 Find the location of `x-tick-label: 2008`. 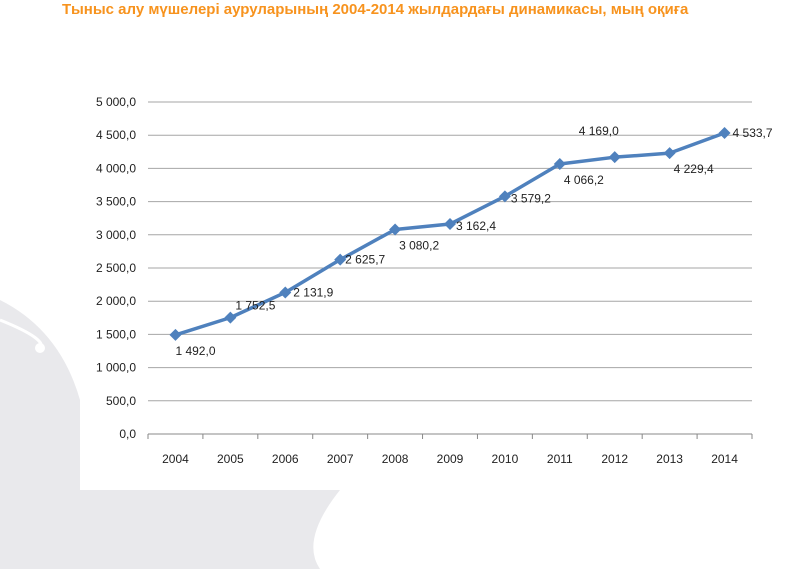

x-tick-label: 2008 is located at coordinates (395, 459).